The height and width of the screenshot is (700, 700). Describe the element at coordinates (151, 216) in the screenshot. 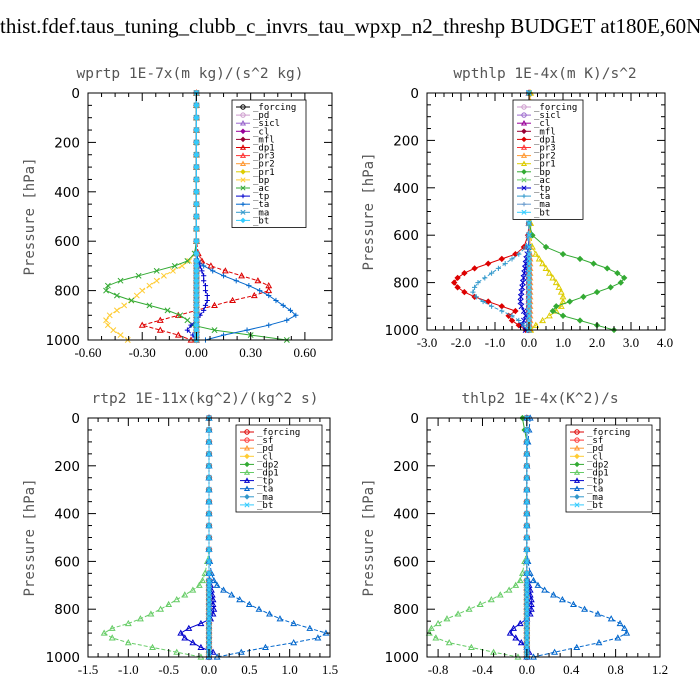

I see `series-bp` at that location.